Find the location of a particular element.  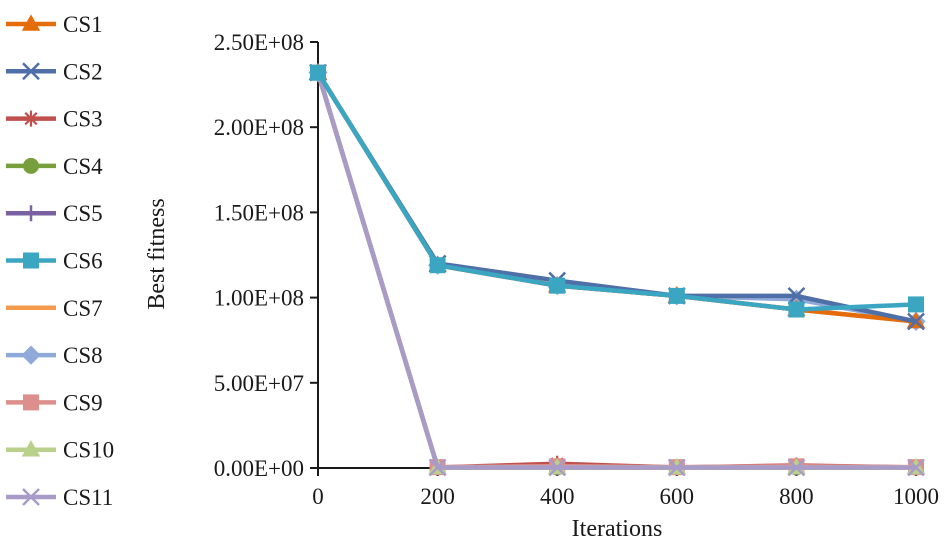

data-point-cs8 is located at coordinates (796, 299).